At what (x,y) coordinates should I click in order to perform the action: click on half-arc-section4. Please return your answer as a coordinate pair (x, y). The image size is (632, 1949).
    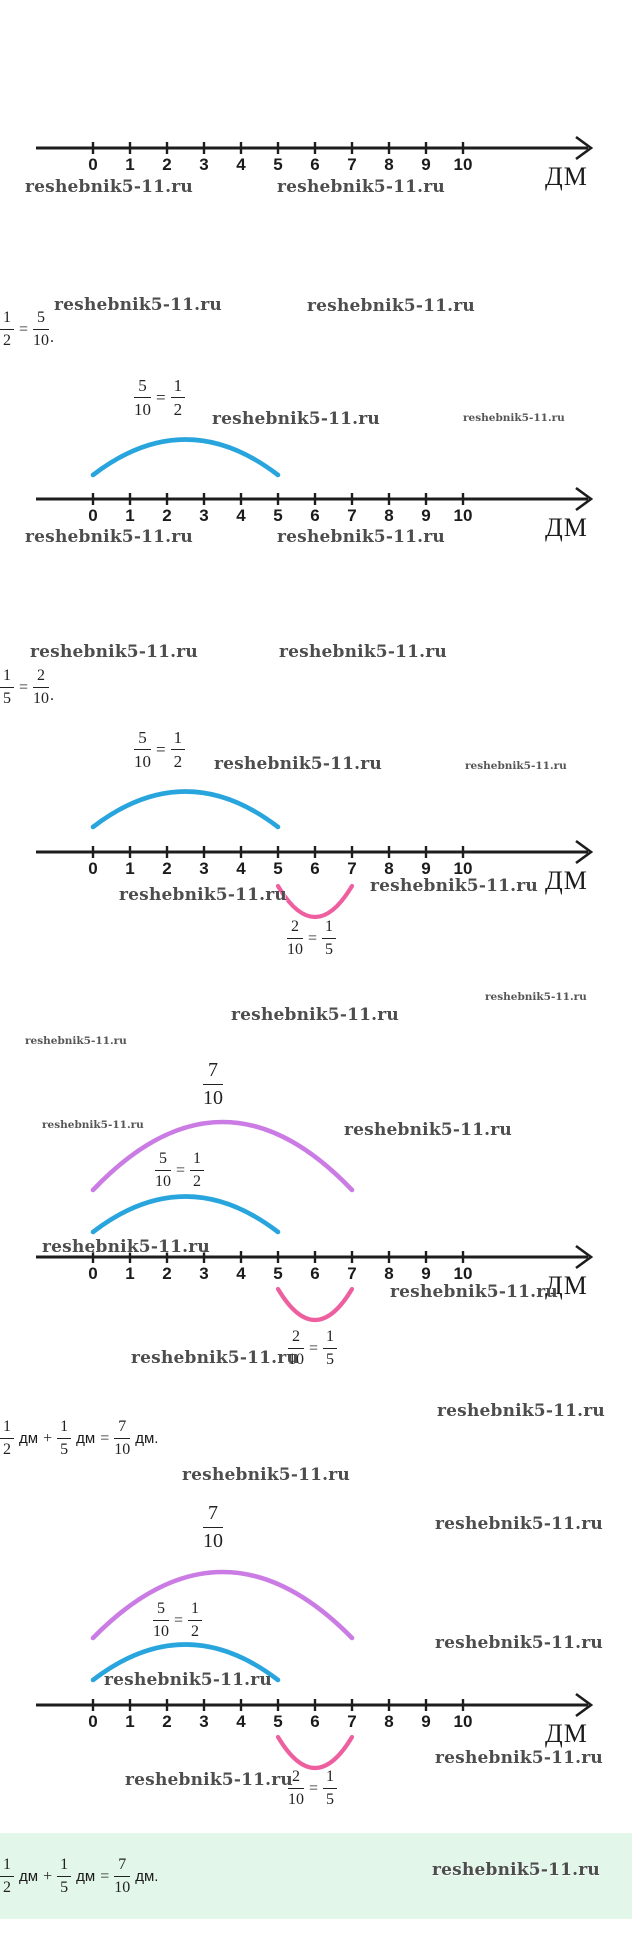
    Looking at the image, I should click on (185, 1214).